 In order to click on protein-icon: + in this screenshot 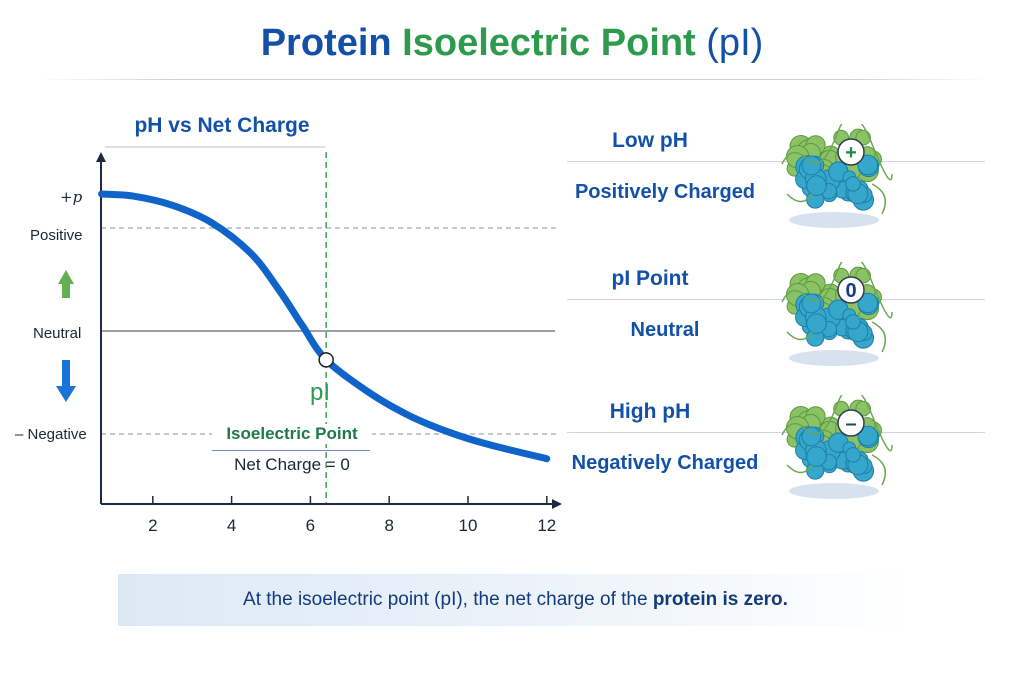, I will do `click(837, 176)`.